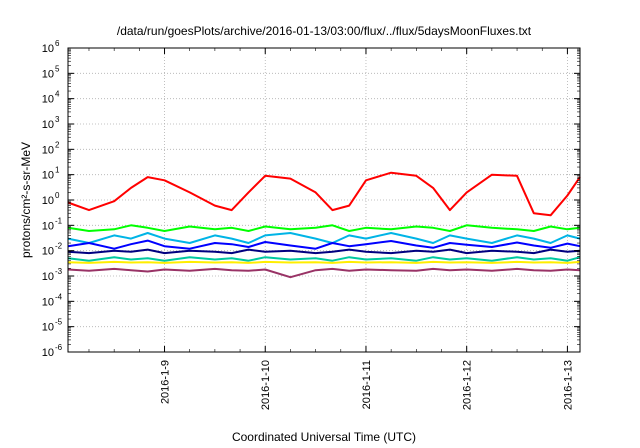 This screenshot has height=448, width=640. What do you see at coordinates (26, 200) in the screenshot?
I see `y-axis-label: protons/cm²-s-sr-MeV` at bounding box center [26, 200].